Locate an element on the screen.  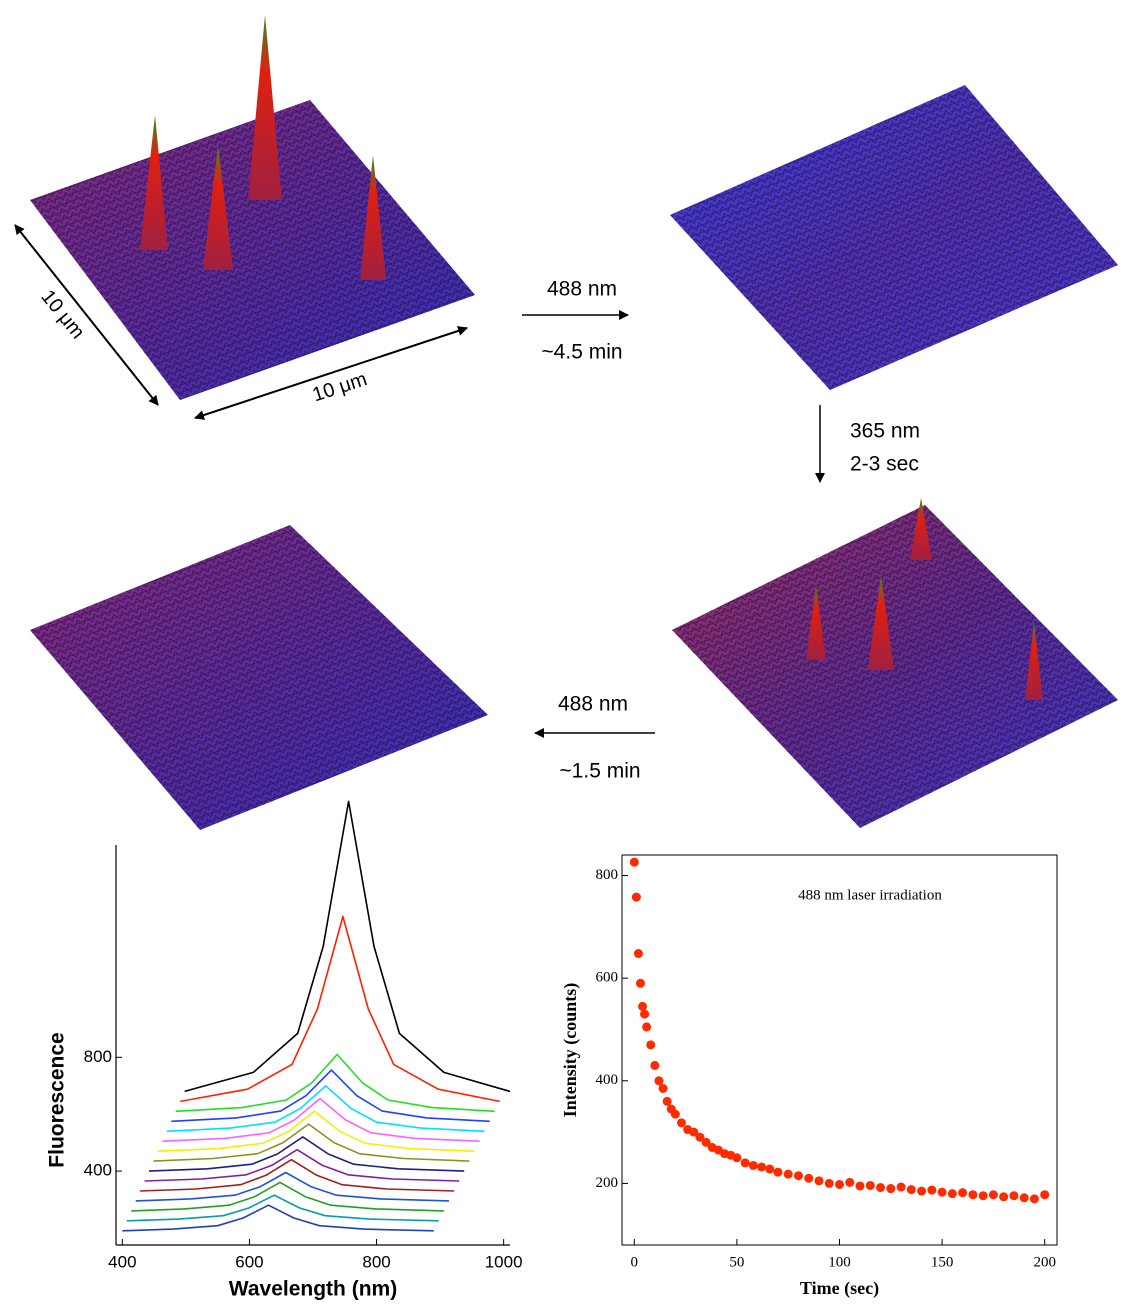
x-tick-label: 1000 is located at coordinates (504, 1261).